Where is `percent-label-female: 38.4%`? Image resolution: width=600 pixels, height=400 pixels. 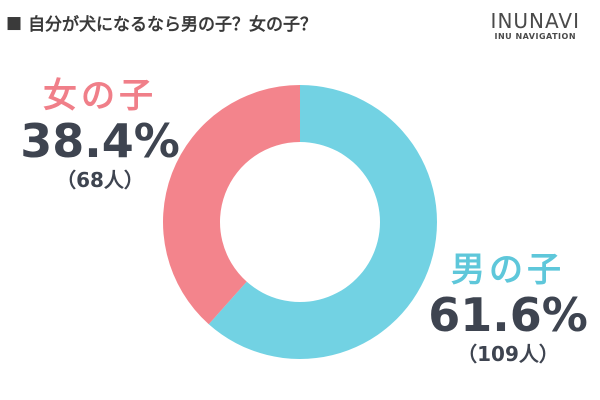 percent-label-female: 38.4% is located at coordinates (100, 141).